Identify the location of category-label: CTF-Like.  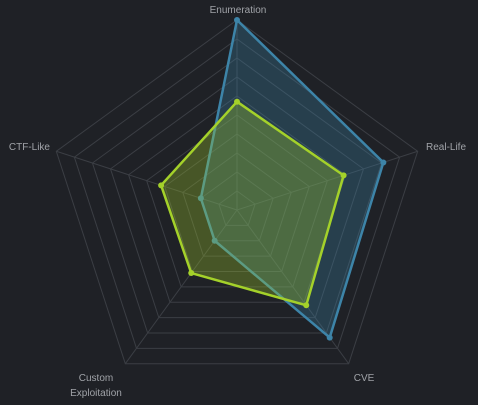
(29, 147).